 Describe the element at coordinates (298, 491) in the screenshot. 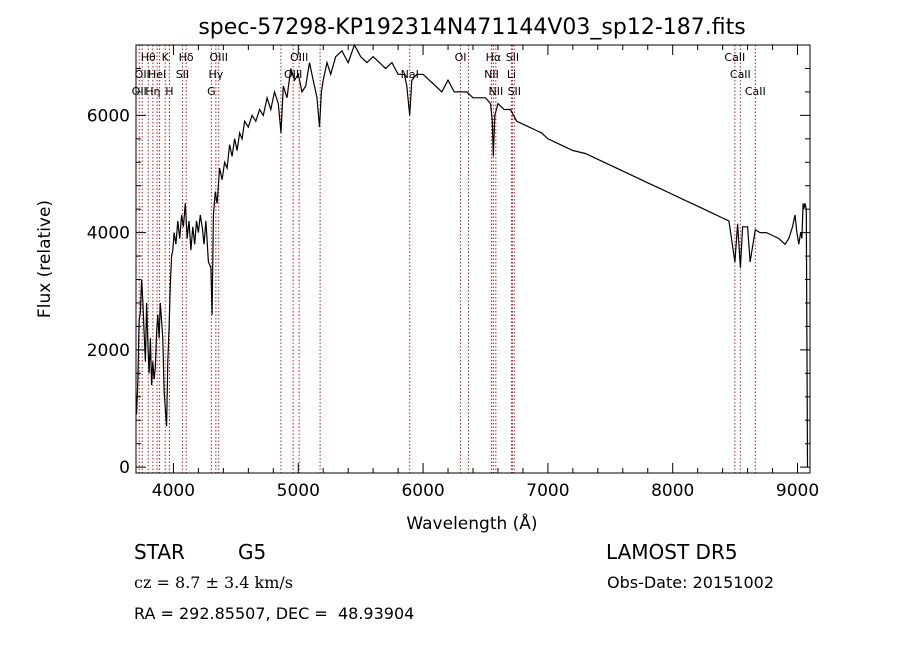

I see `x-tick-label: 5000` at that location.